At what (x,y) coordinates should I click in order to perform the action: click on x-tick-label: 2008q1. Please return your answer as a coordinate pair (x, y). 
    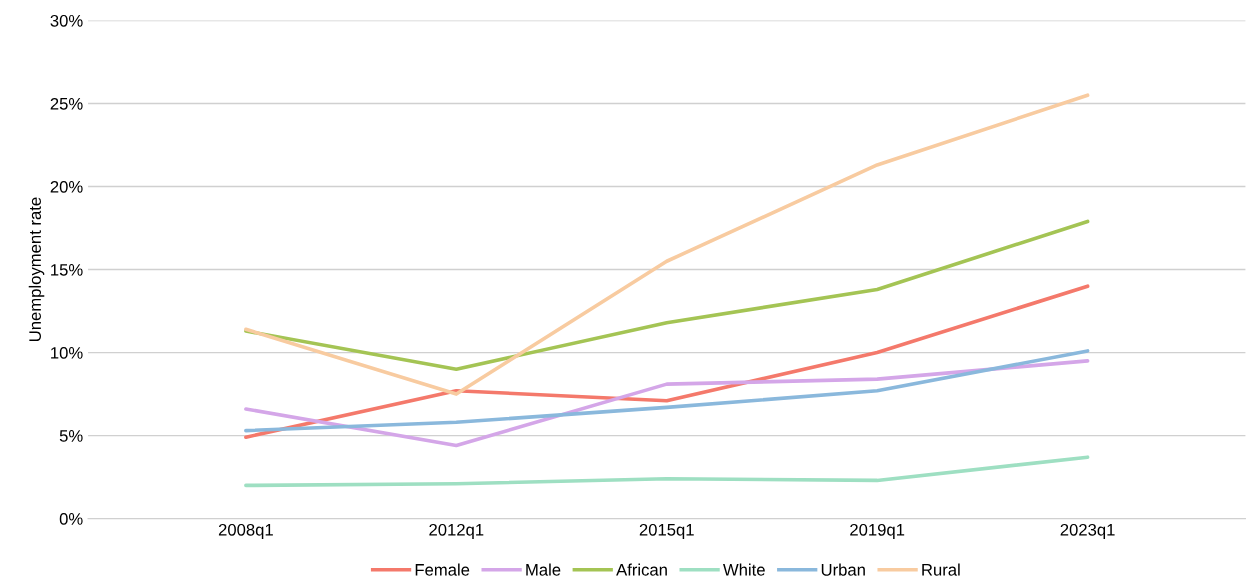
    Looking at the image, I should click on (245, 531).